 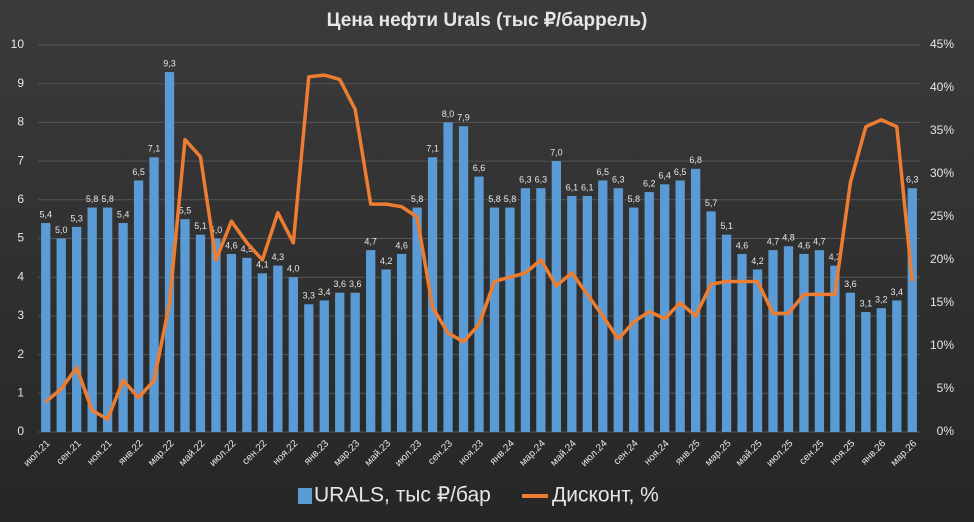 What do you see at coordinates (942, 345) in the screenshot?
I see `y2-tick-label: 10%` at bounding box center [942, 345].